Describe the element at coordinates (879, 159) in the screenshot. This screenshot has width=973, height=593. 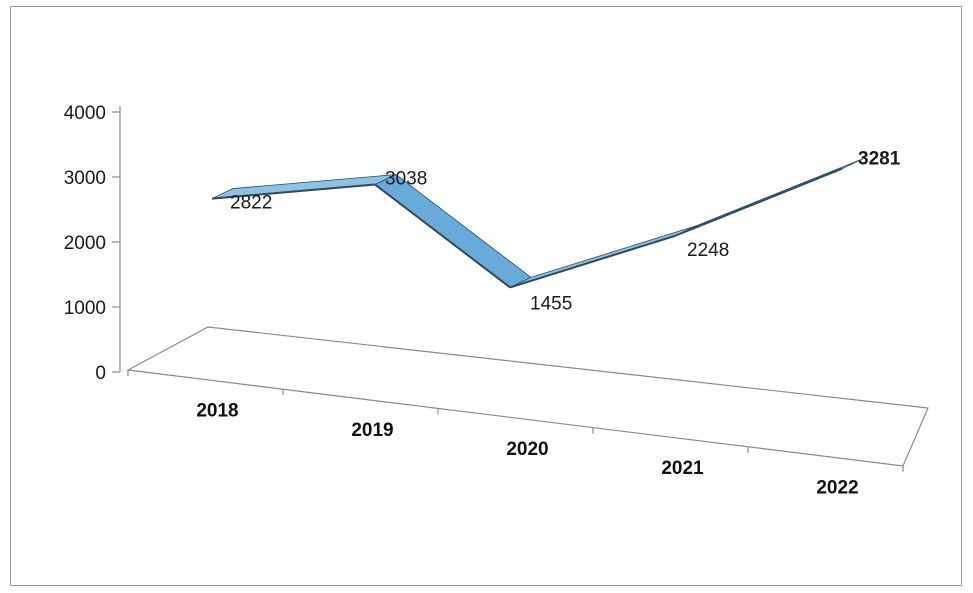
I see `data-label: 3281` at that location.